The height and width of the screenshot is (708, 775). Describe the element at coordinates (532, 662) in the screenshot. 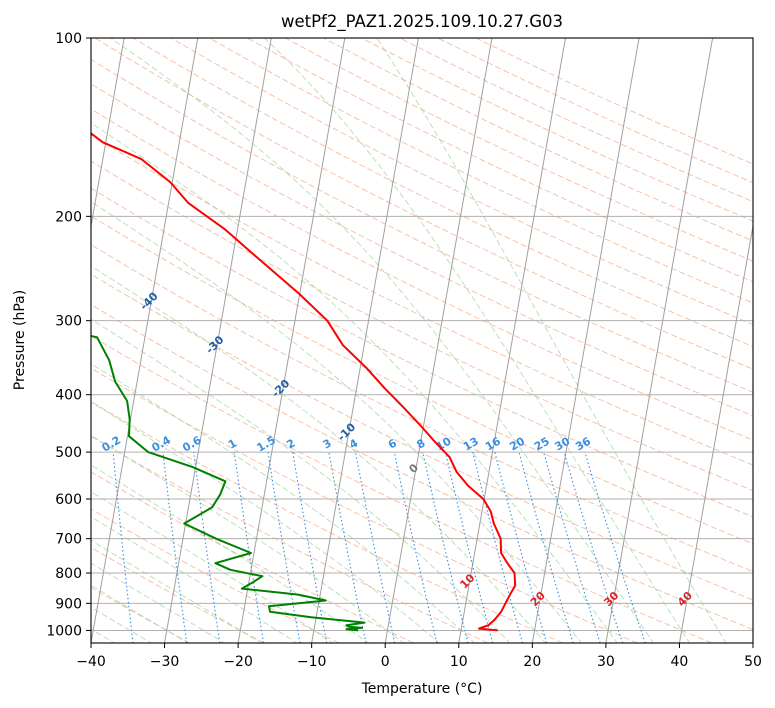

I see `x-tick-label: 20` at that location.